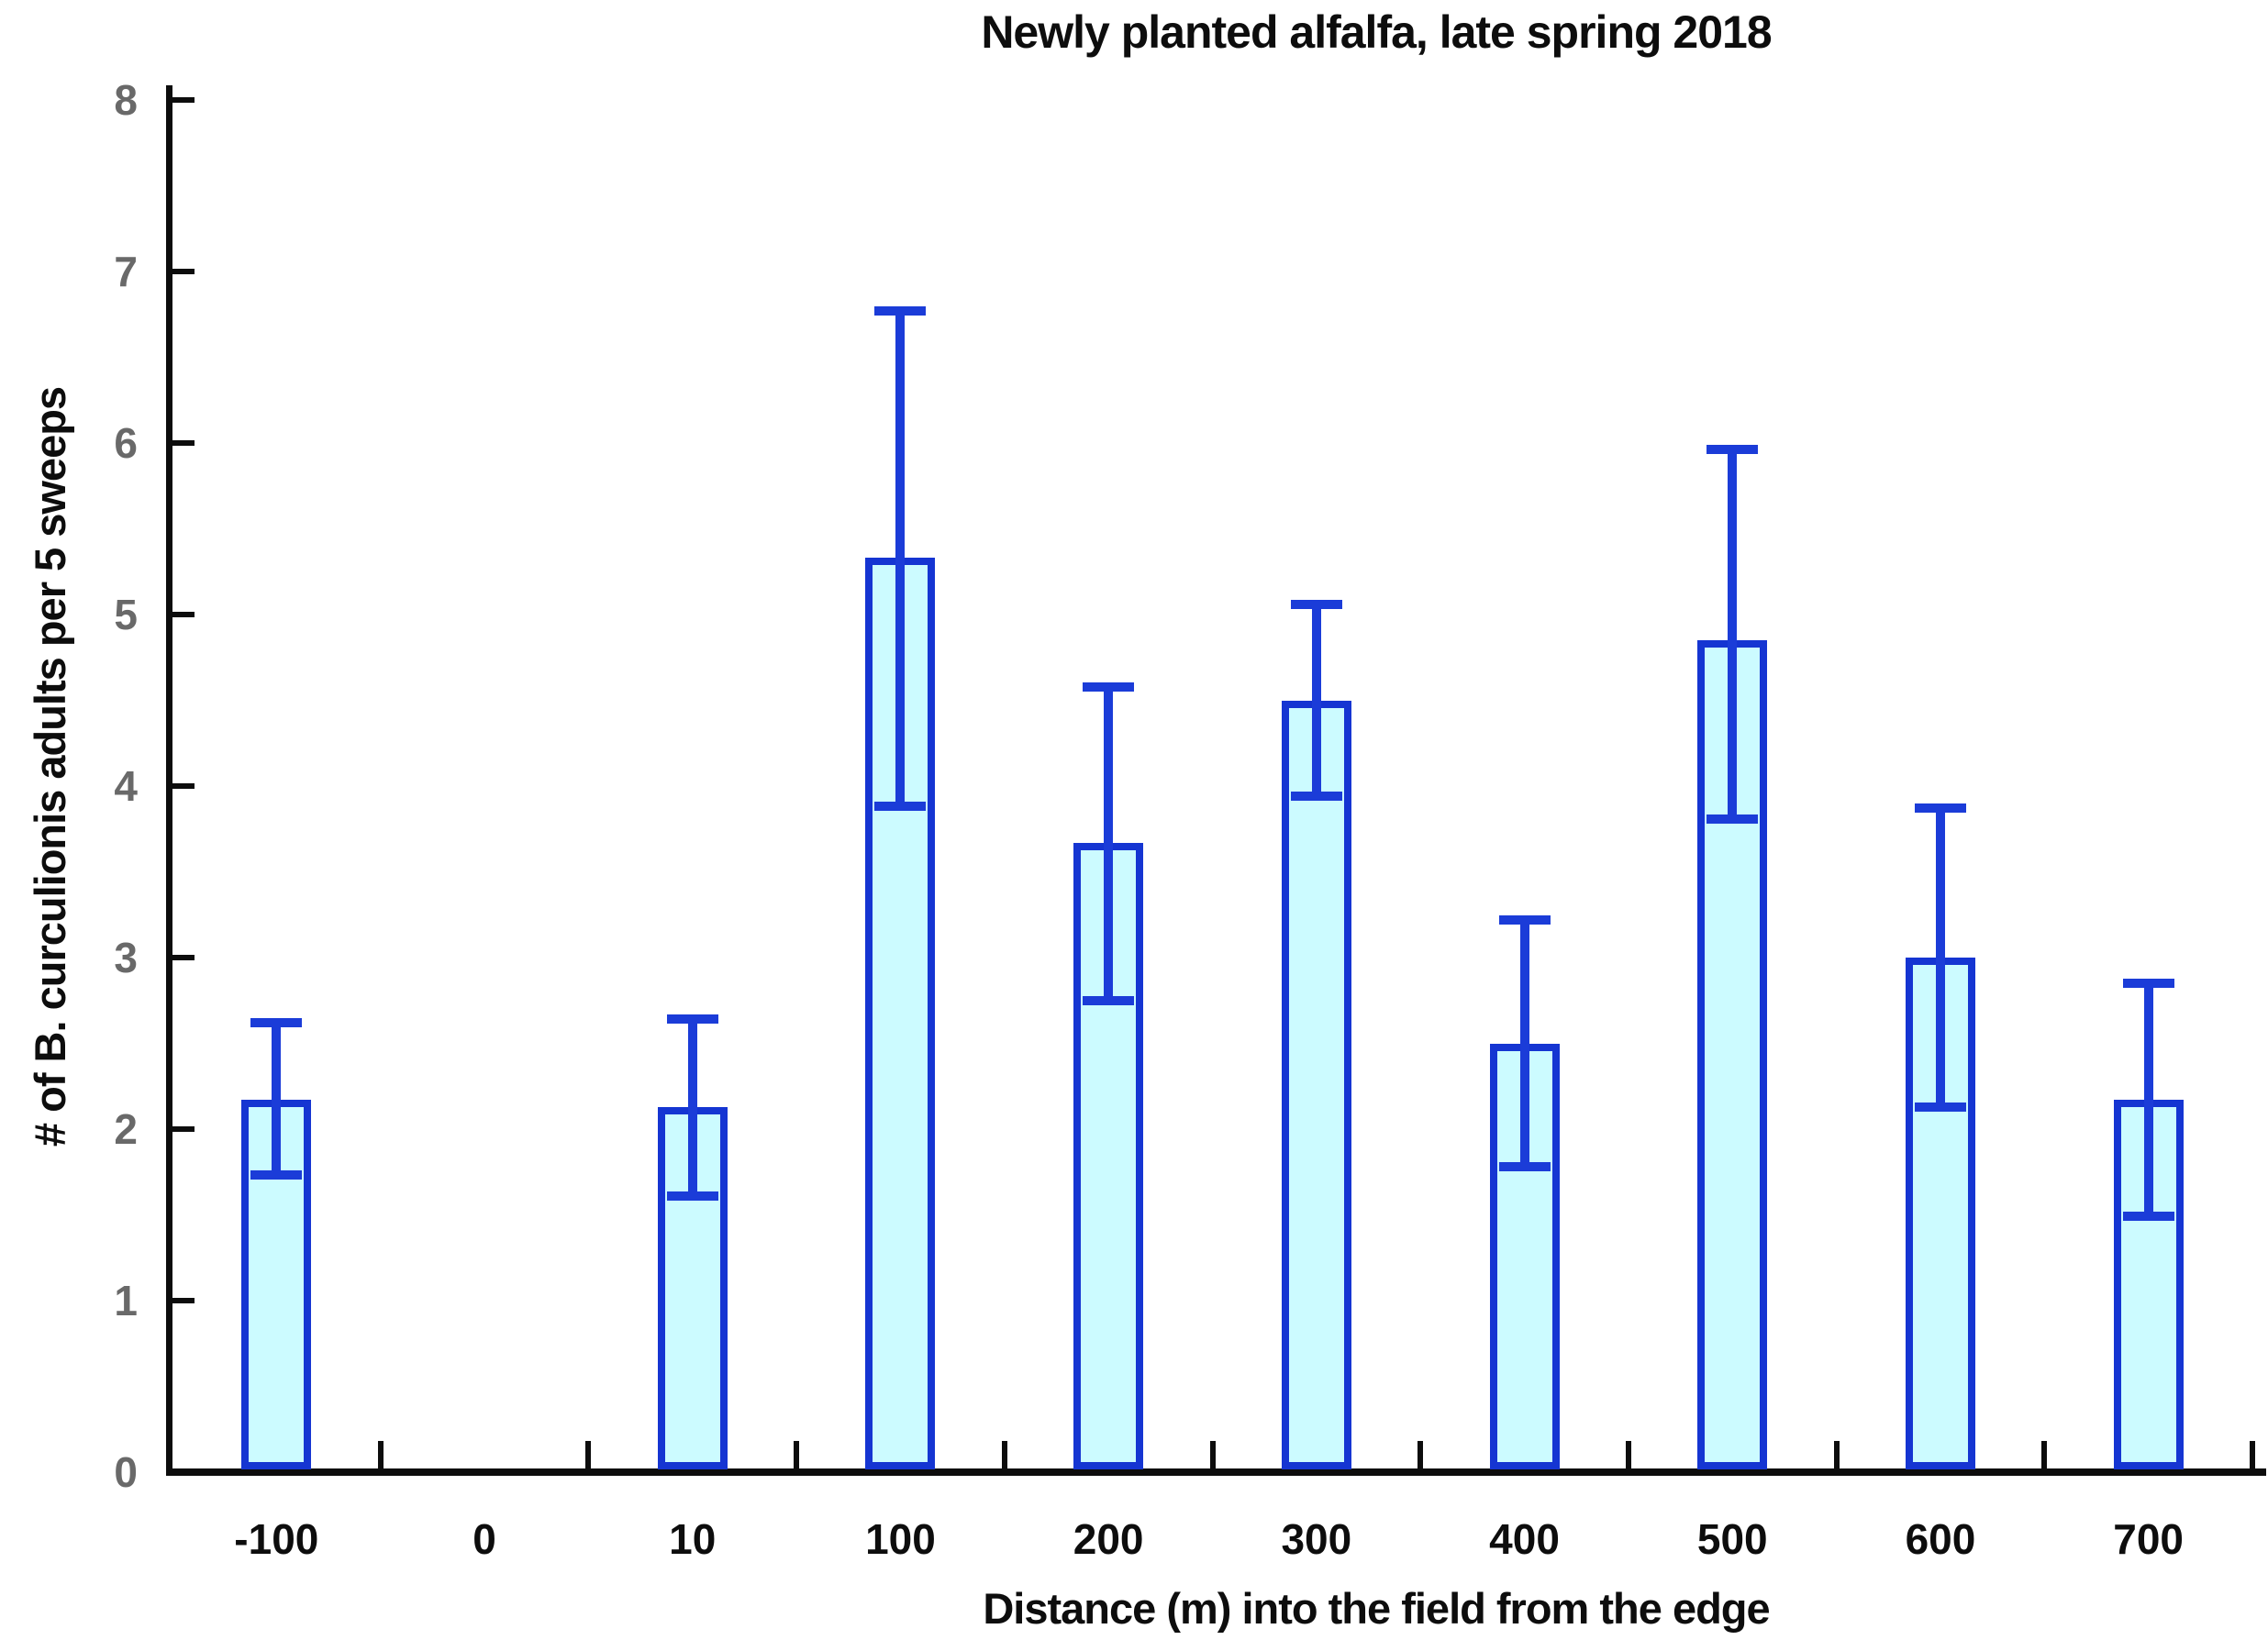  What do you see at coordinates (126, 1300) in the screenshot?
I see `y-tick-label-1: 1` at bounding box center [126, 1300].